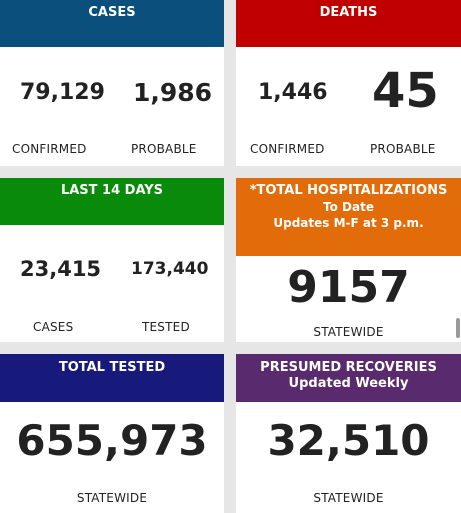 The height and width of the screenshot is (513, 461). I want to click on cases-header: CASES, so click(112, 23).